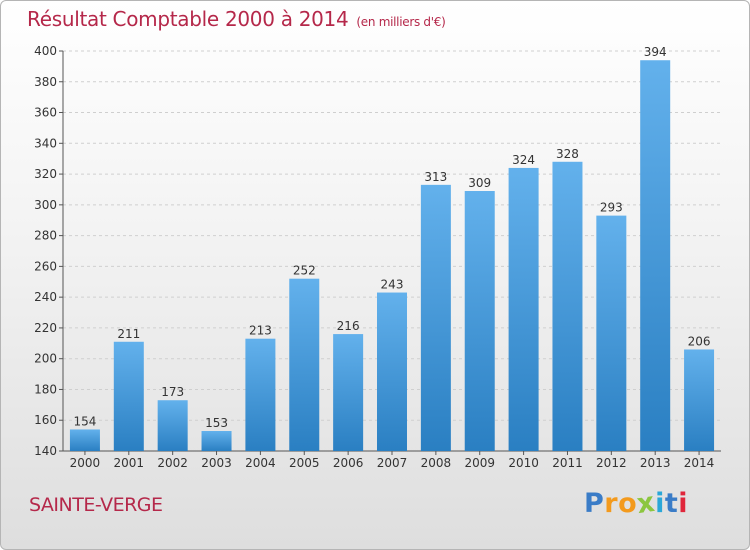 This screenshot has height=550, width=750. What do you see at coordinates (699, 463) in the screenshot?
I see `x-tick-label: 2014` at bounding box center [699, 463].